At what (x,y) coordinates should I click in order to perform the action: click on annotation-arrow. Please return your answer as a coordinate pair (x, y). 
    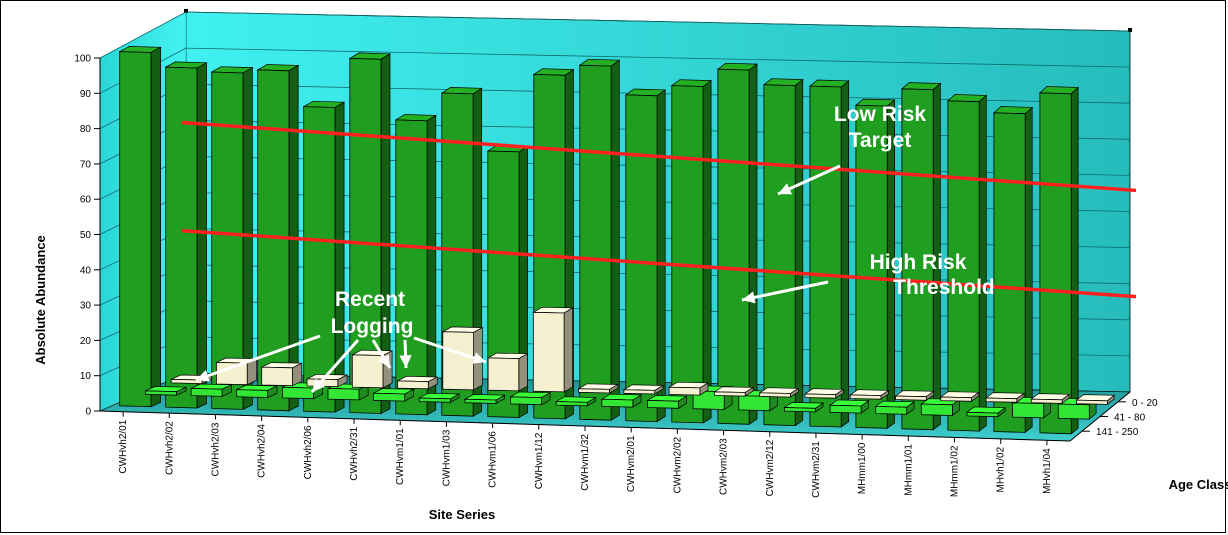
    Looking at the image, I should click on (258, 358).